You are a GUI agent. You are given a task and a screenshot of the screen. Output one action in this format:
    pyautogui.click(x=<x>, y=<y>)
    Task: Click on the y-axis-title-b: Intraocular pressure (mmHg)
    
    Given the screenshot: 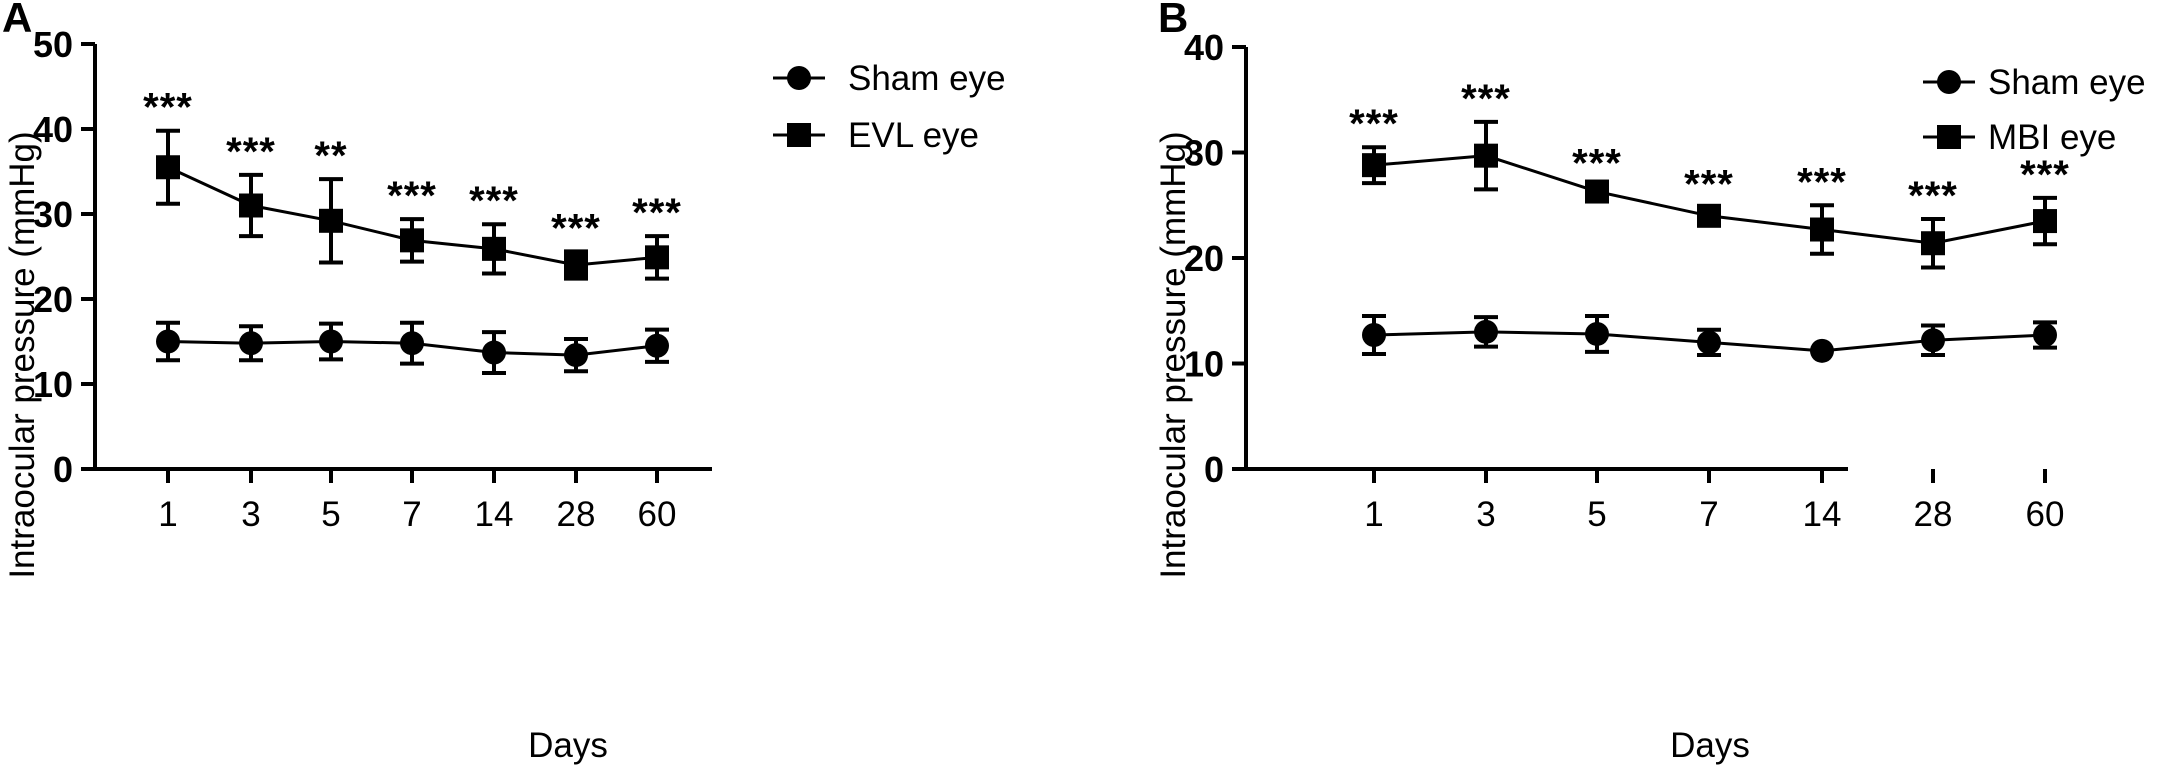 What is the action you would take?
    pyautogui.click(x=1173, y=354)
    